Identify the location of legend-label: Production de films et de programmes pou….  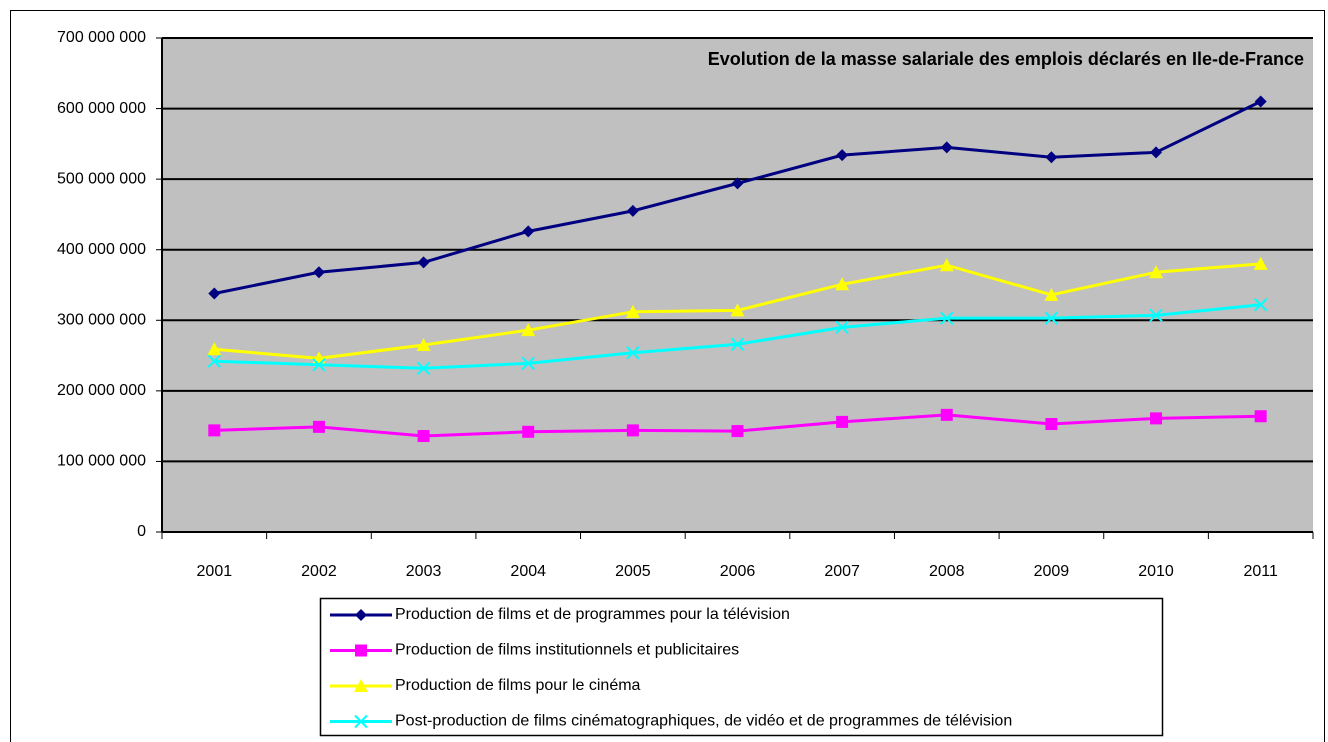
(592, 614).